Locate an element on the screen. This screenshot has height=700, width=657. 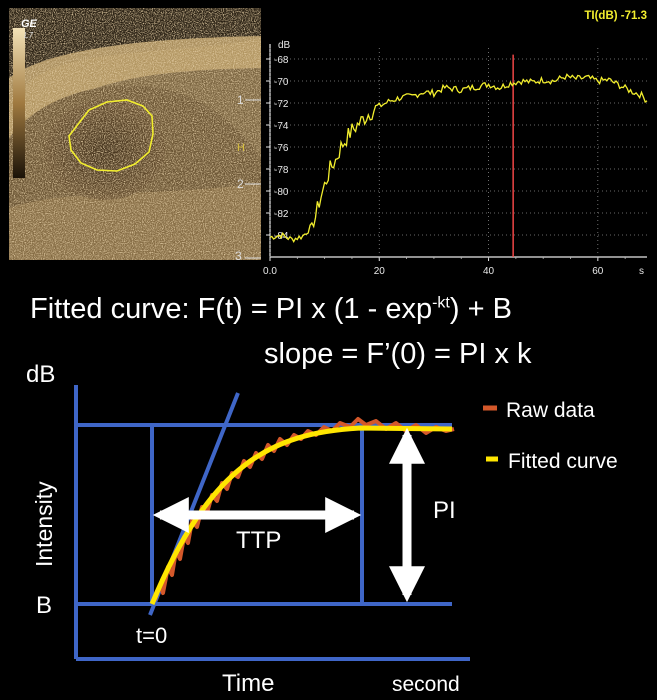
legend-fitted-curve: Fitted curve is located at coordinates (563, 461).